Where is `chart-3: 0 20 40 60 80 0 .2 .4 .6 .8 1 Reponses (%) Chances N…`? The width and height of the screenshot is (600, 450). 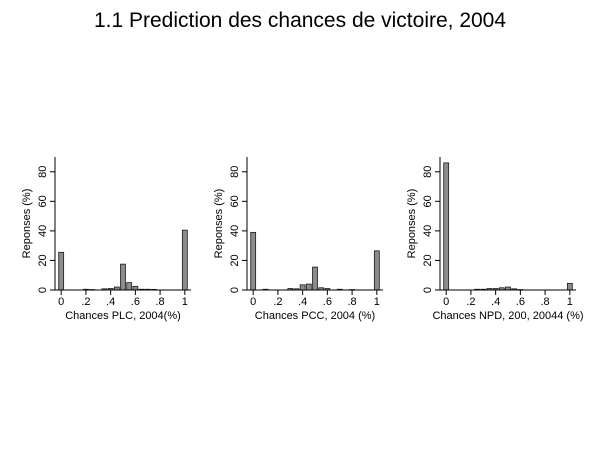 chart-3: 0 20 40 60 80 0 .2 .4 .6 .8 1 Reponses (%) Chances N… is located at coordinates (495, 239).